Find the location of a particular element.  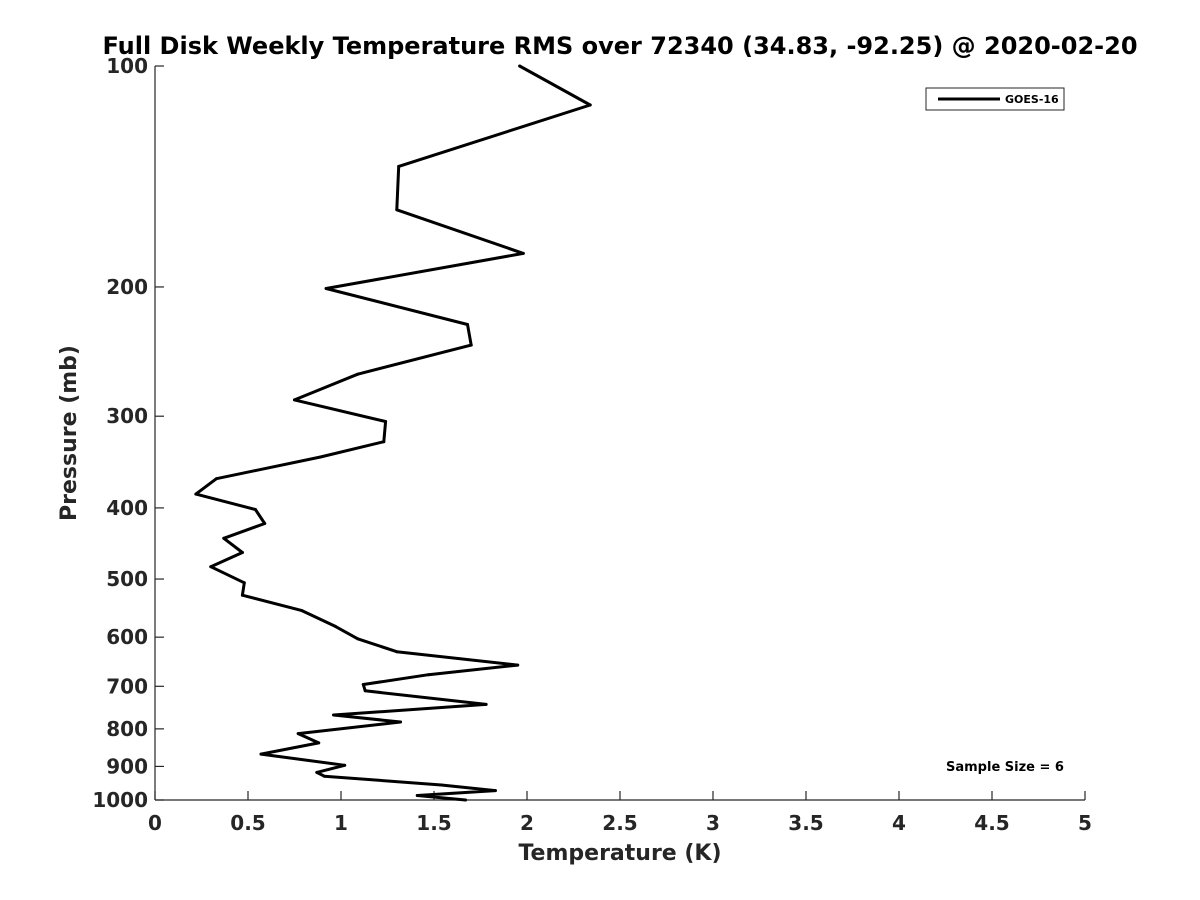

y-tick-label: 100 is located at coordinates (127, 66).